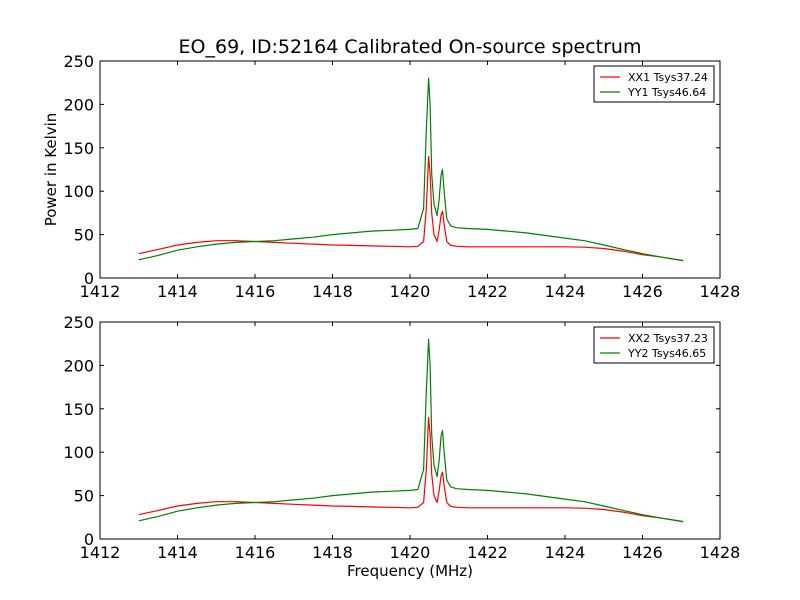 This screenshot has height=600, width=800. What do you see at coordinates (666, 353) in the screenshot?
I see `legend-entry: YY2 Tsys46.65` at bounding box center [666, 353].